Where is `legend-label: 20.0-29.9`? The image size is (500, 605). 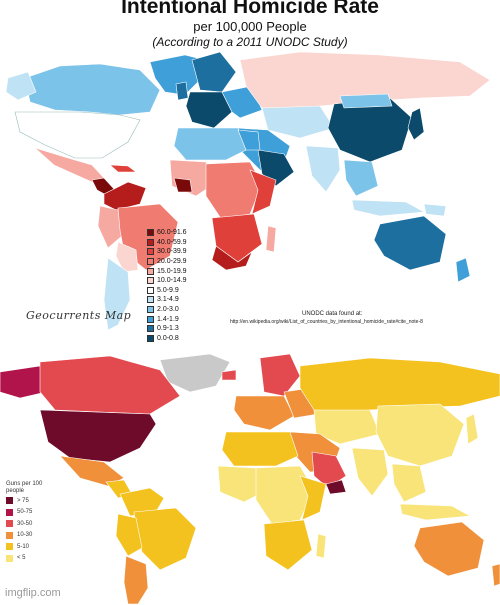 legend-label: 20.0-29.9 is located at coordinates (172, 262).